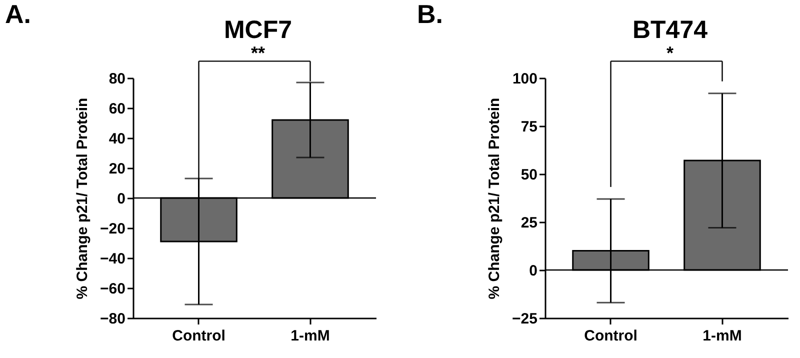 This screenshot has height=358, width=800. I want to click on text: B., so click(430, 14).